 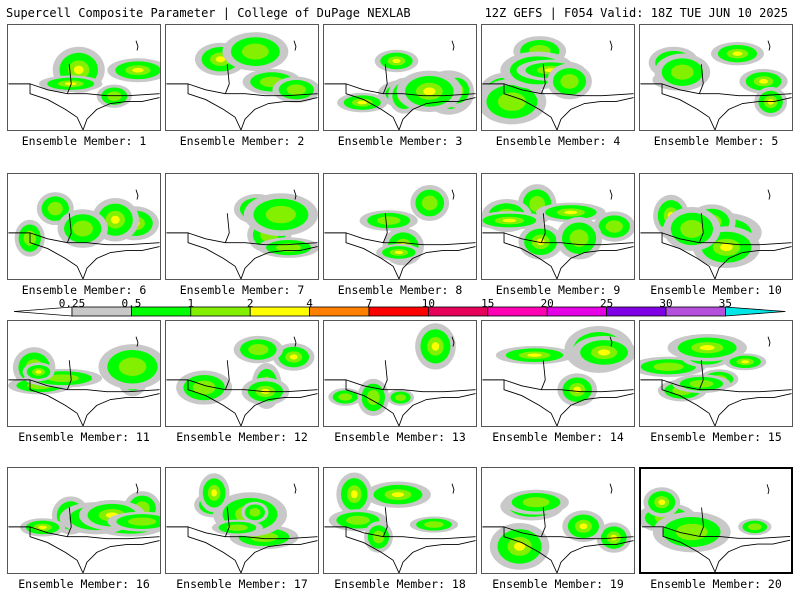 What do you see at coordinates (716, 290) in the screenshot?
I see `ensemble-member-label: Ensemble Member: 10` at bounding box center [716, 290].